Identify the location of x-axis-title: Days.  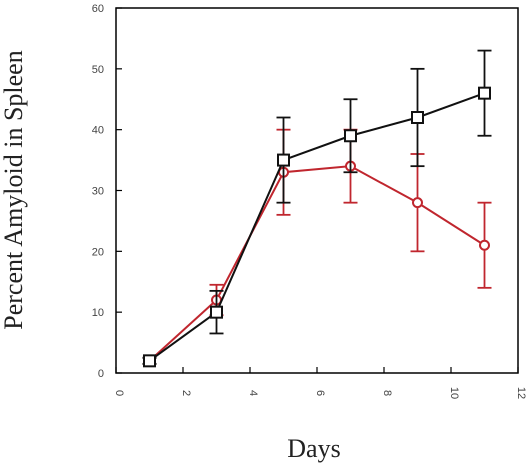
(313, 448).